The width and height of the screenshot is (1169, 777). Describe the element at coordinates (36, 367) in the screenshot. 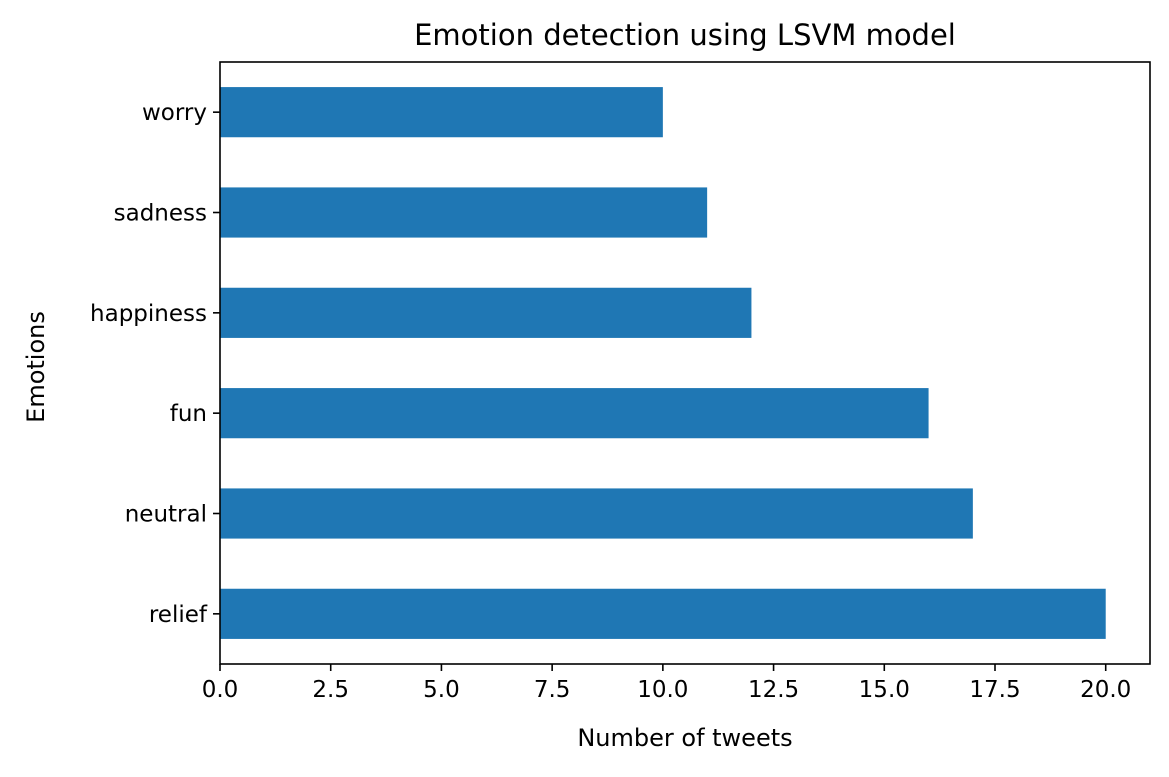

I see `y-axis-label: Emotions` at that location.